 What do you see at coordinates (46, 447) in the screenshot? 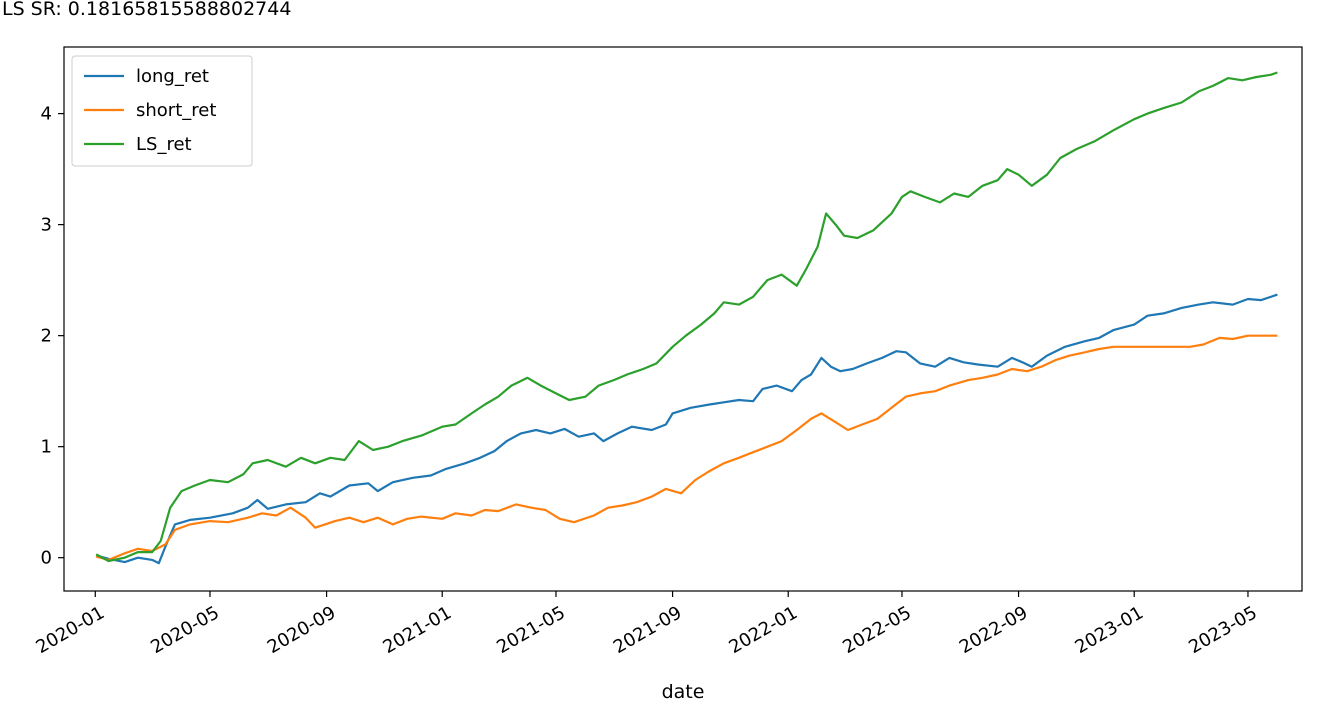
I see `y-tick-label: 1` at bounding box center [46, 447].